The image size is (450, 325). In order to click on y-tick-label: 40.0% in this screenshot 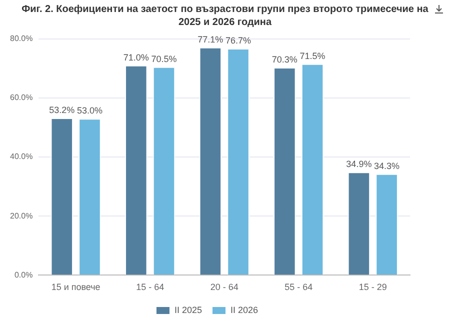, I will do `click(21, 157)`.